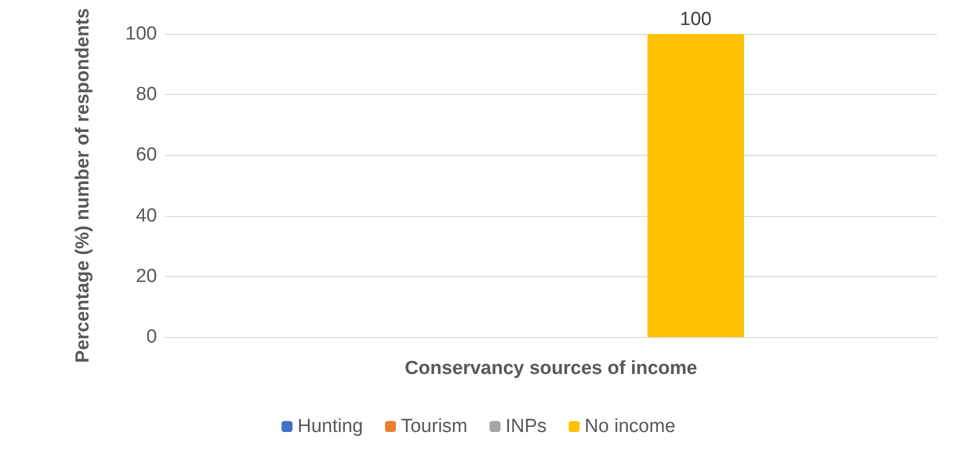  What do you see at coordinates (83, 185) in the screenshot?
I see `y-axis-title: Percentage (%) number of respondents` at bounding box center [83, 185].